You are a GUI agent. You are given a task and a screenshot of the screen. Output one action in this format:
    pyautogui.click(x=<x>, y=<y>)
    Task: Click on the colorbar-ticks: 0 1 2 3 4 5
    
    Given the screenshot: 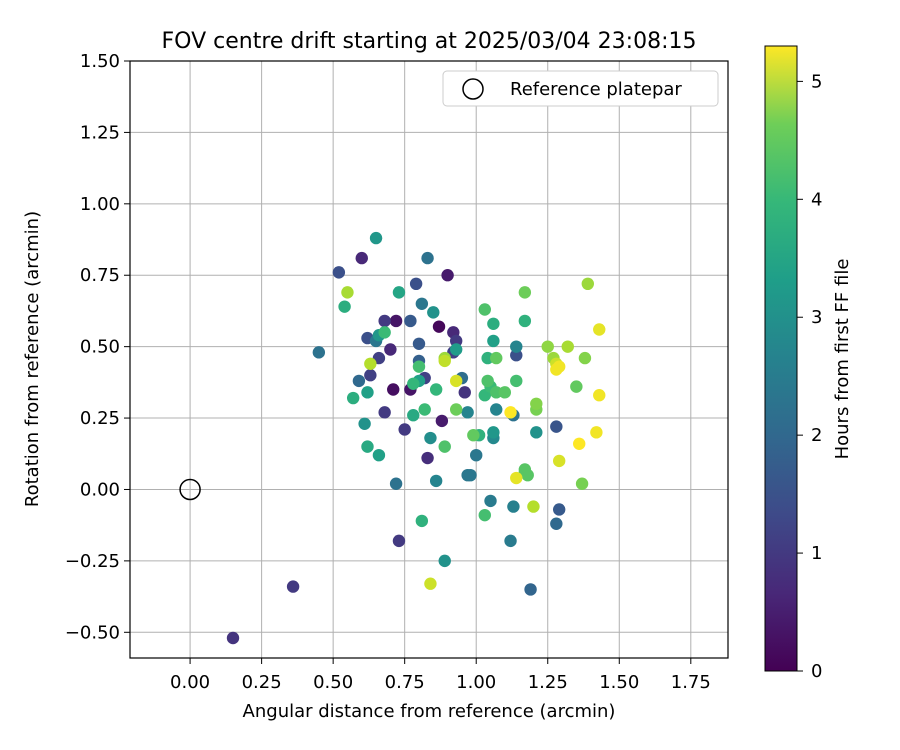 What is the action you would take?
    pyautogui.click(x=809, y=376)
    